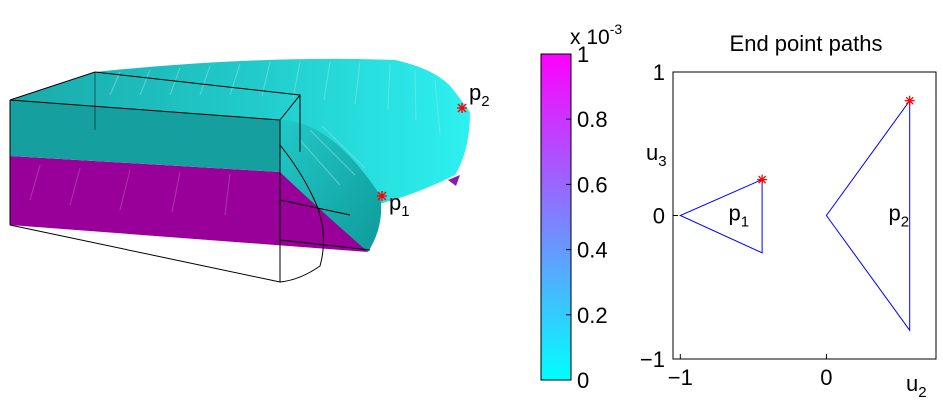  Describe the element at coordinates (868, 216) in the screenshot. I see `path-line-p2` at that location.